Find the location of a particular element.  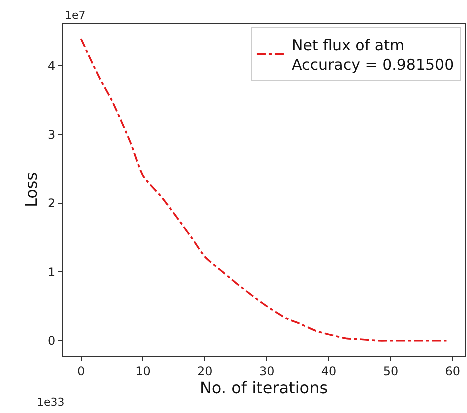

x-tick-label: 0 is located at coordinates (81, 371).